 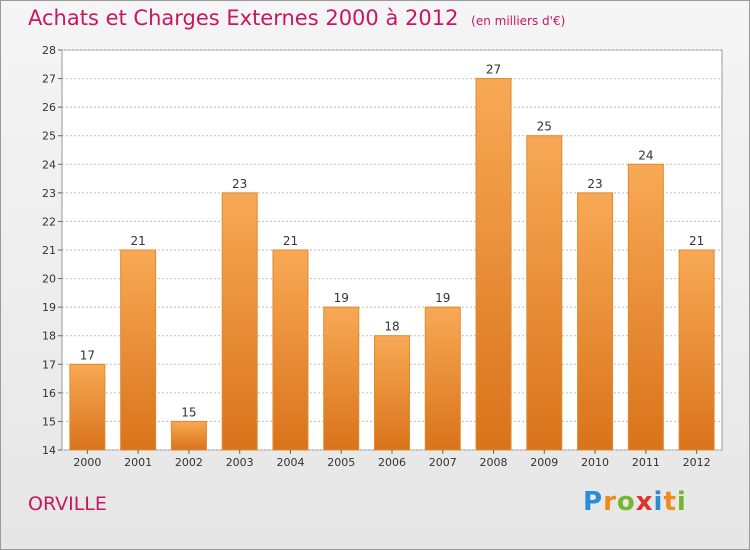 What do you see at coordinates (240, 462) in the screenshot?
I see `x-tick-label: 2003` at bounding box center [240, 462].